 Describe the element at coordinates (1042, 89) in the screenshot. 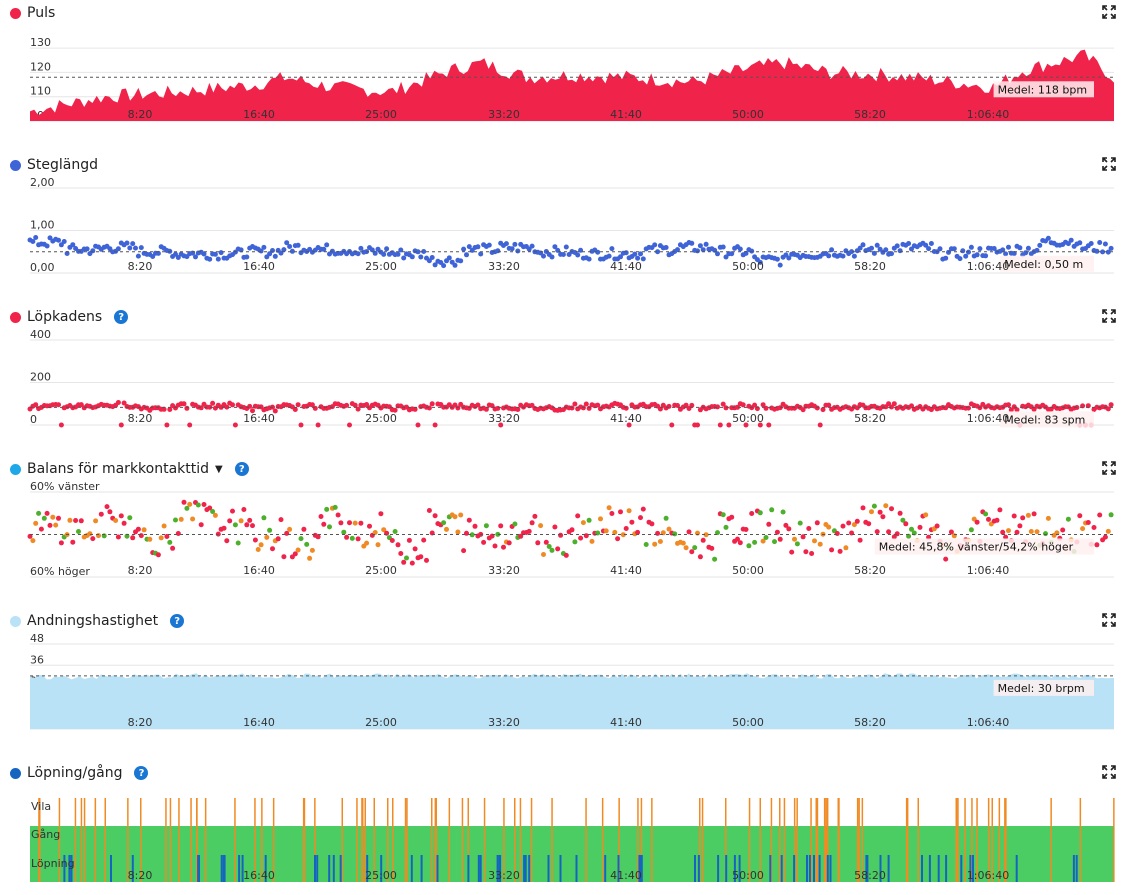

I see `average-label: Medel: 118 bpm` at that location.